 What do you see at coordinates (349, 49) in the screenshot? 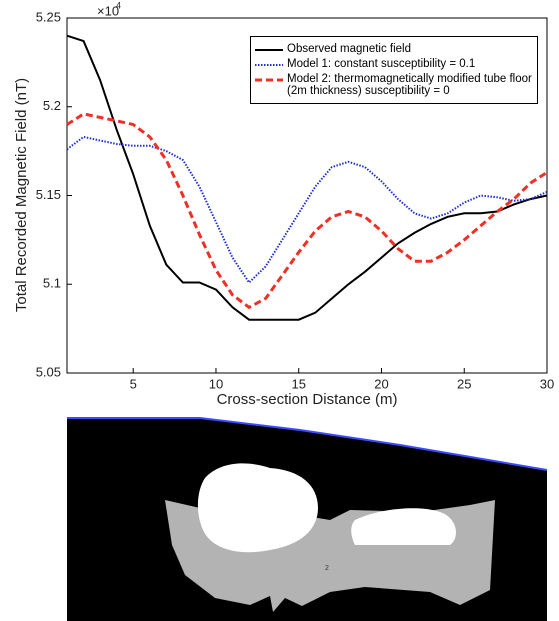
I see `legend-label: Observed magnetic field` at bounding box center [349, 49].